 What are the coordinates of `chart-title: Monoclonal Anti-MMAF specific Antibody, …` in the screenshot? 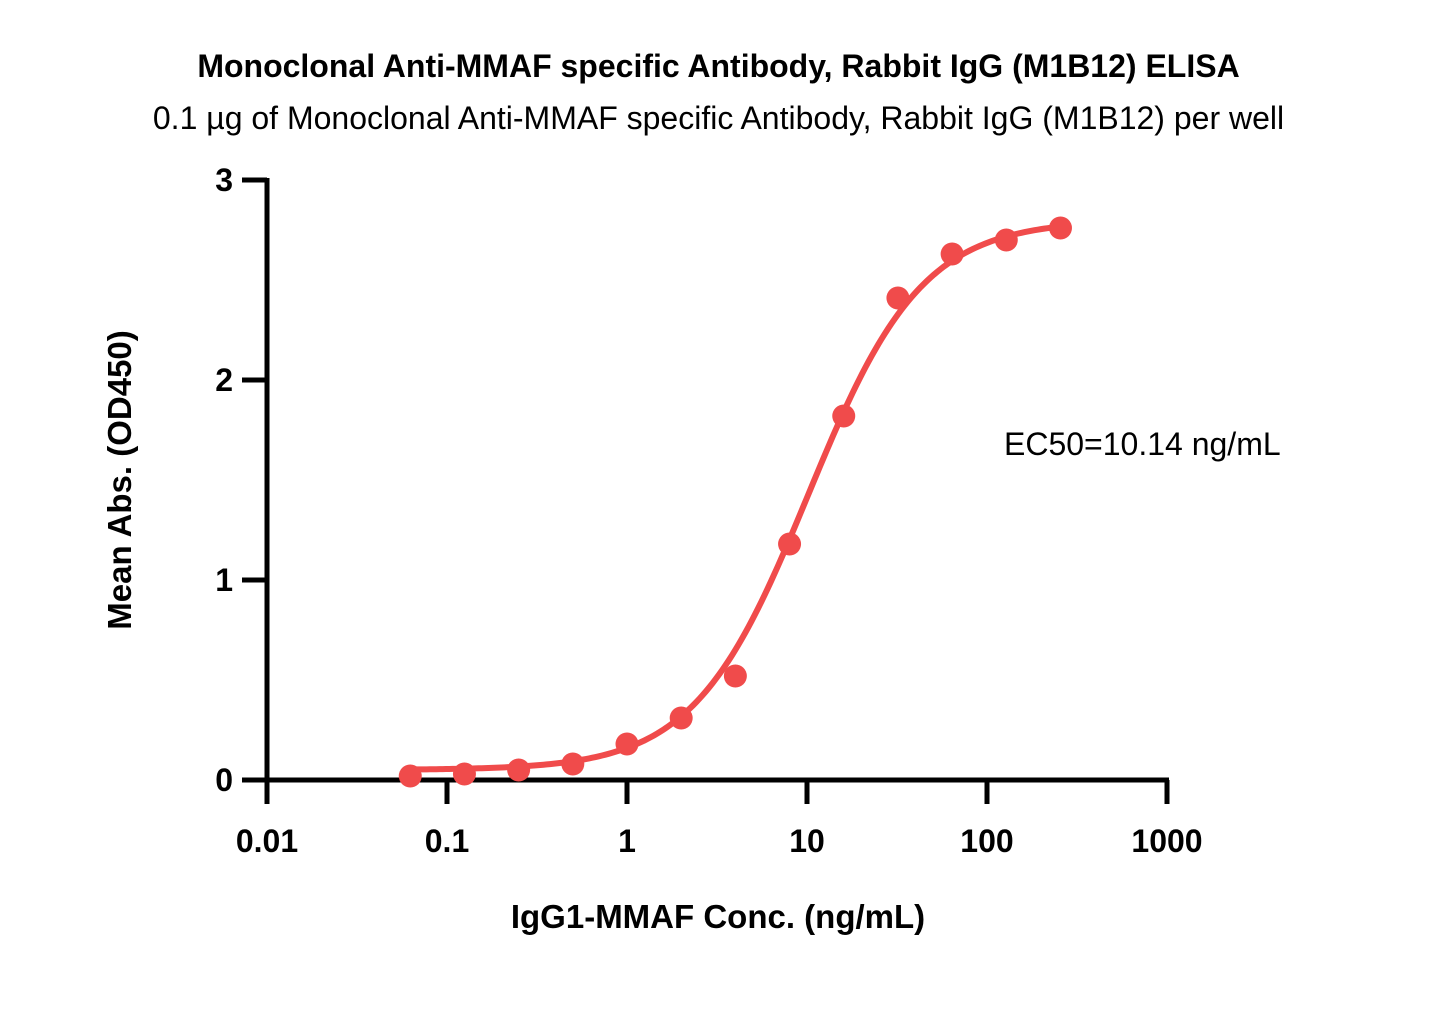 It's located at (718, 66).